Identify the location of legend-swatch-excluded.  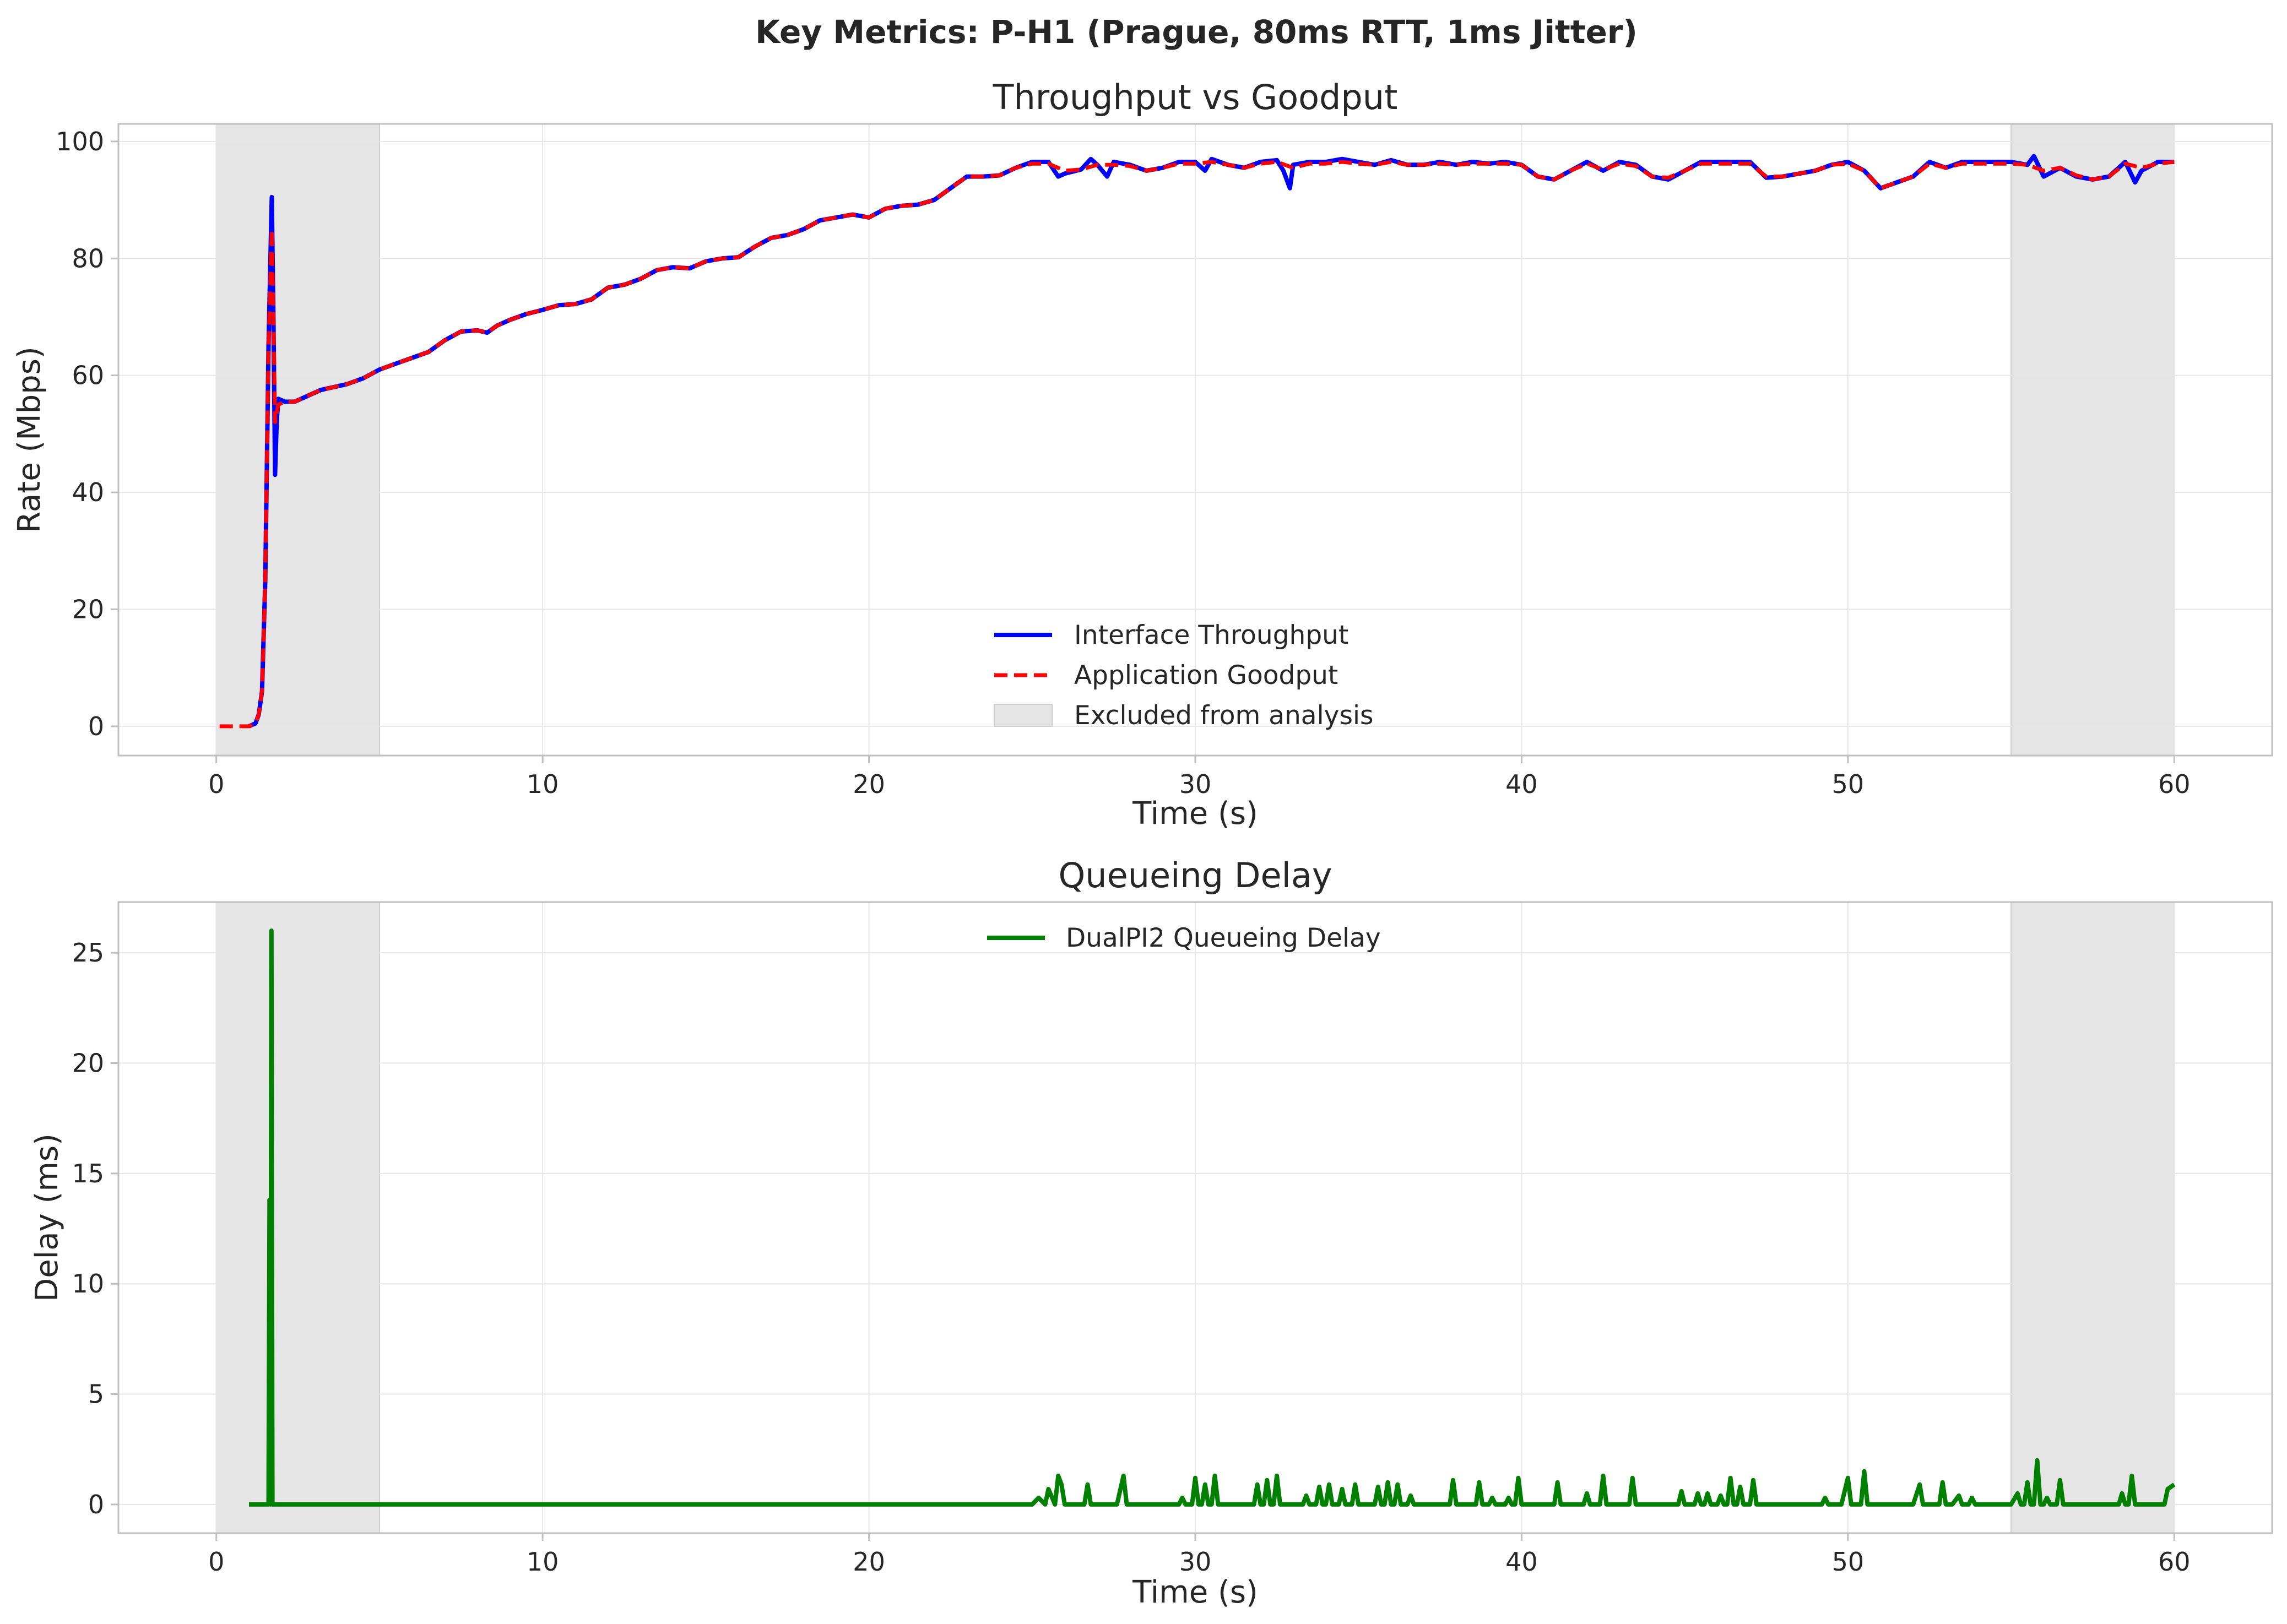
(1023, 715).